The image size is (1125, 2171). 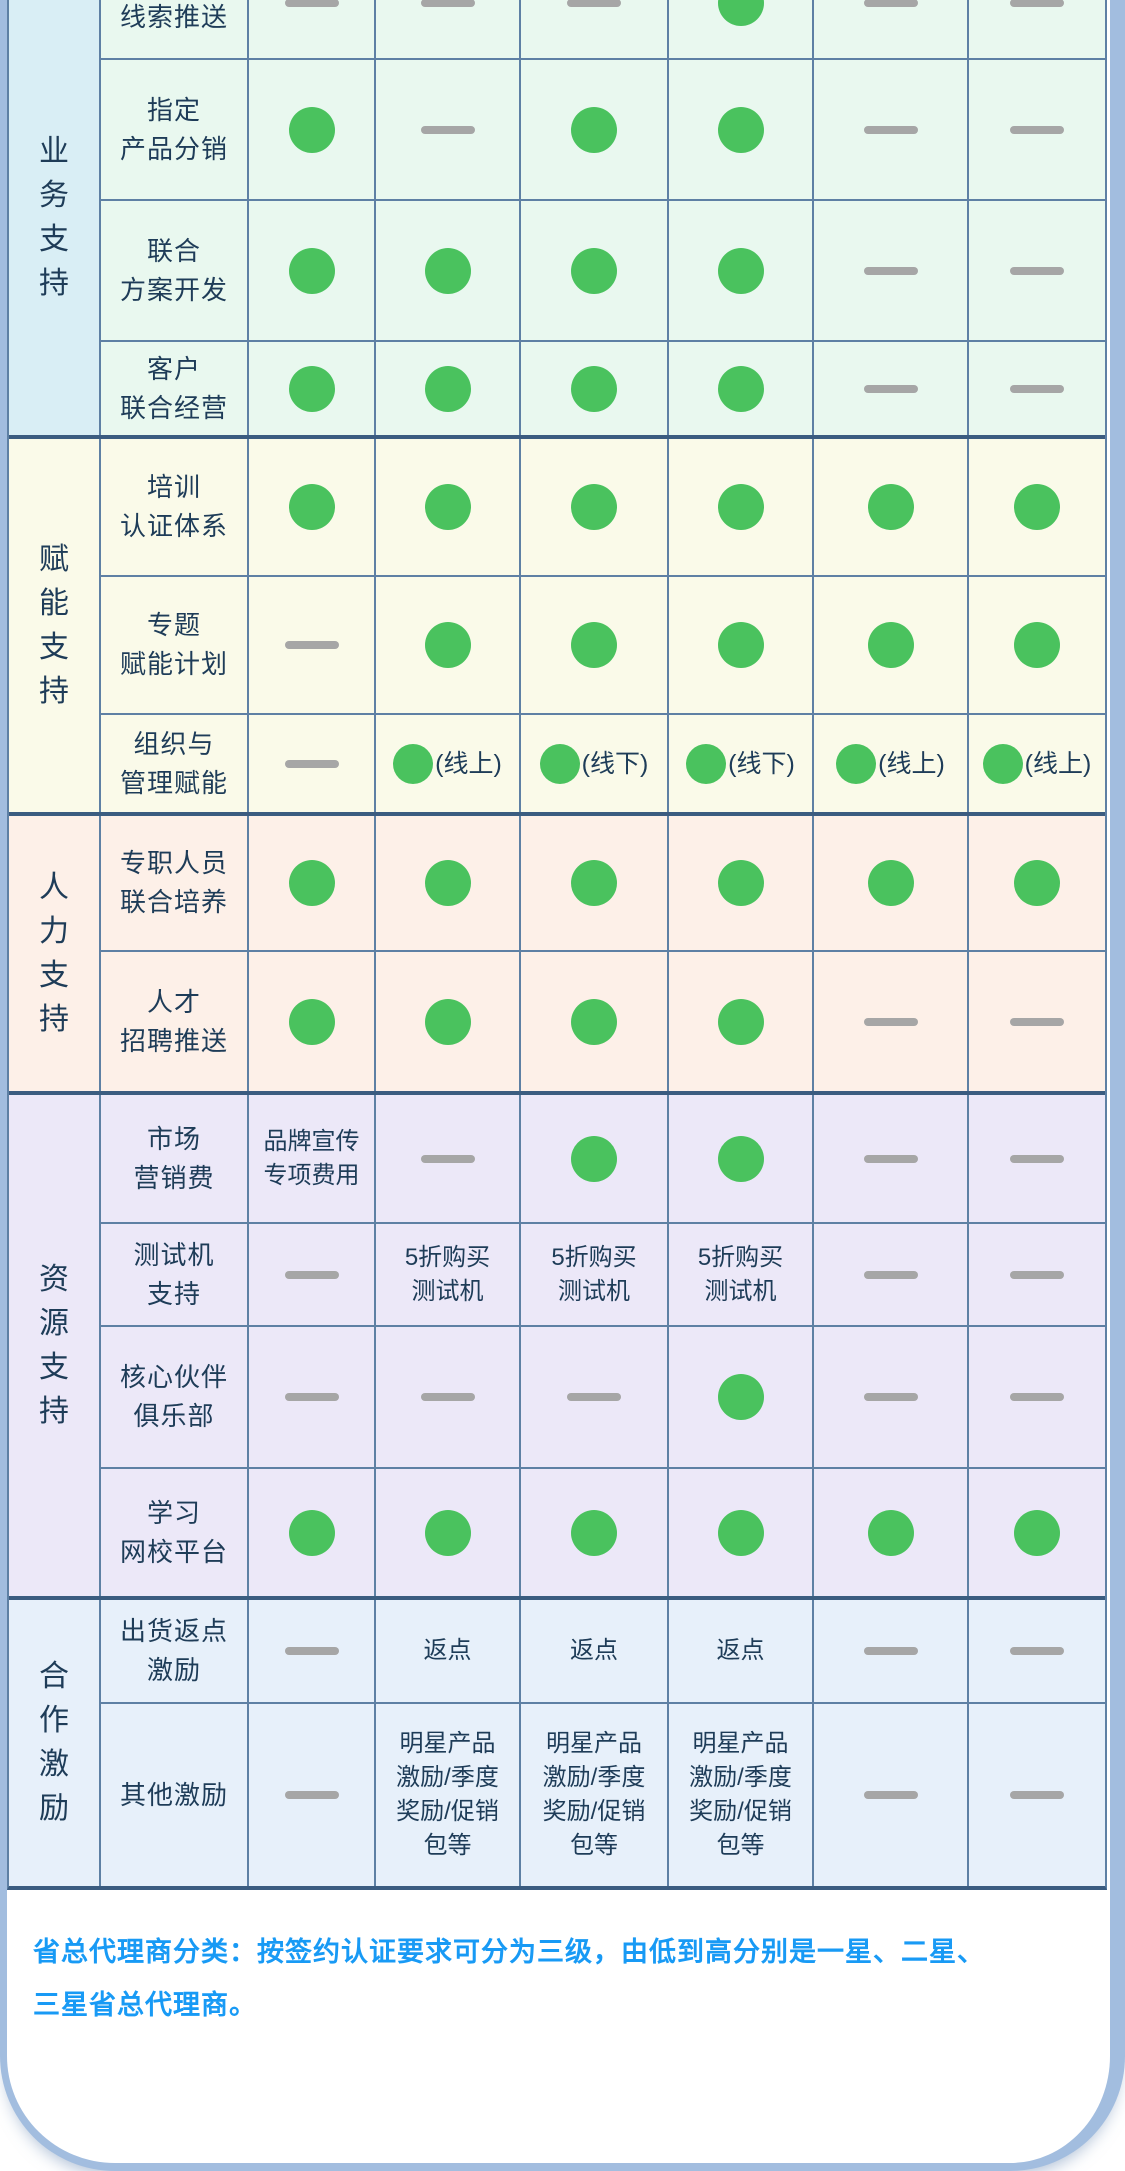 I want to click on row-label: 客户 联合经营, so click(x=173, y=388).